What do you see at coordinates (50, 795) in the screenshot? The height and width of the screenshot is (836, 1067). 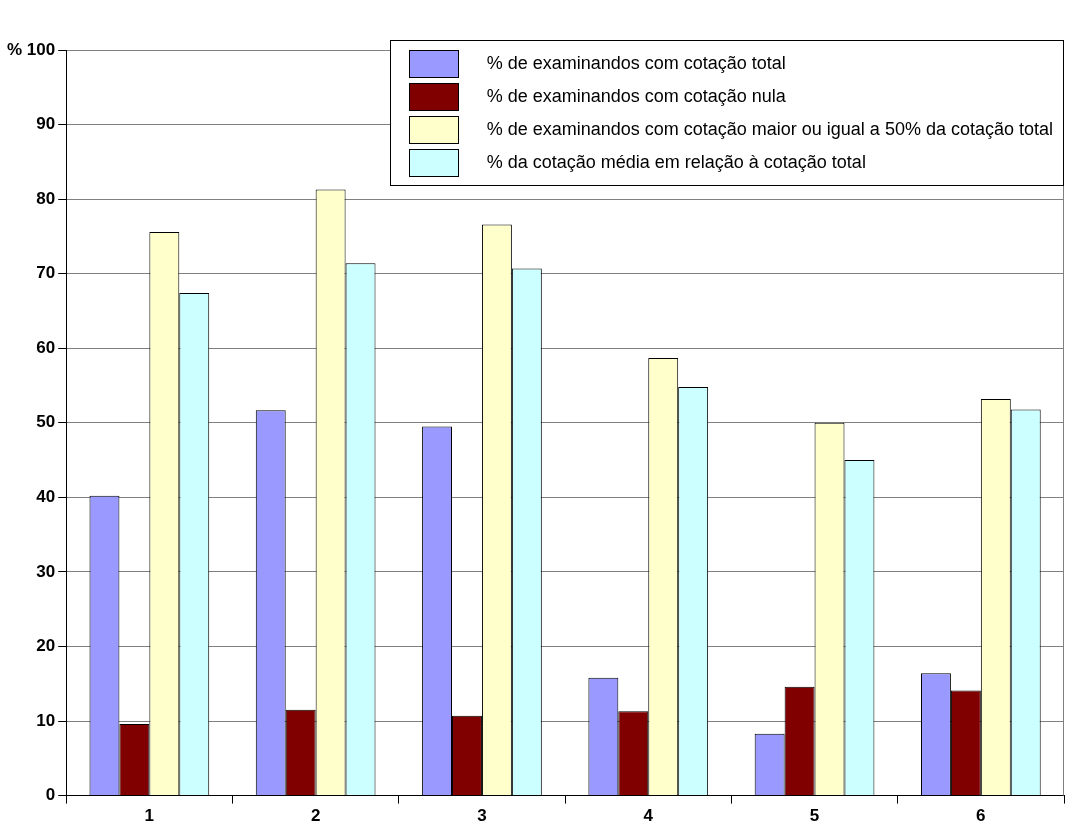 I see `y-tick-label: 0` at bounding box center [50, 795].